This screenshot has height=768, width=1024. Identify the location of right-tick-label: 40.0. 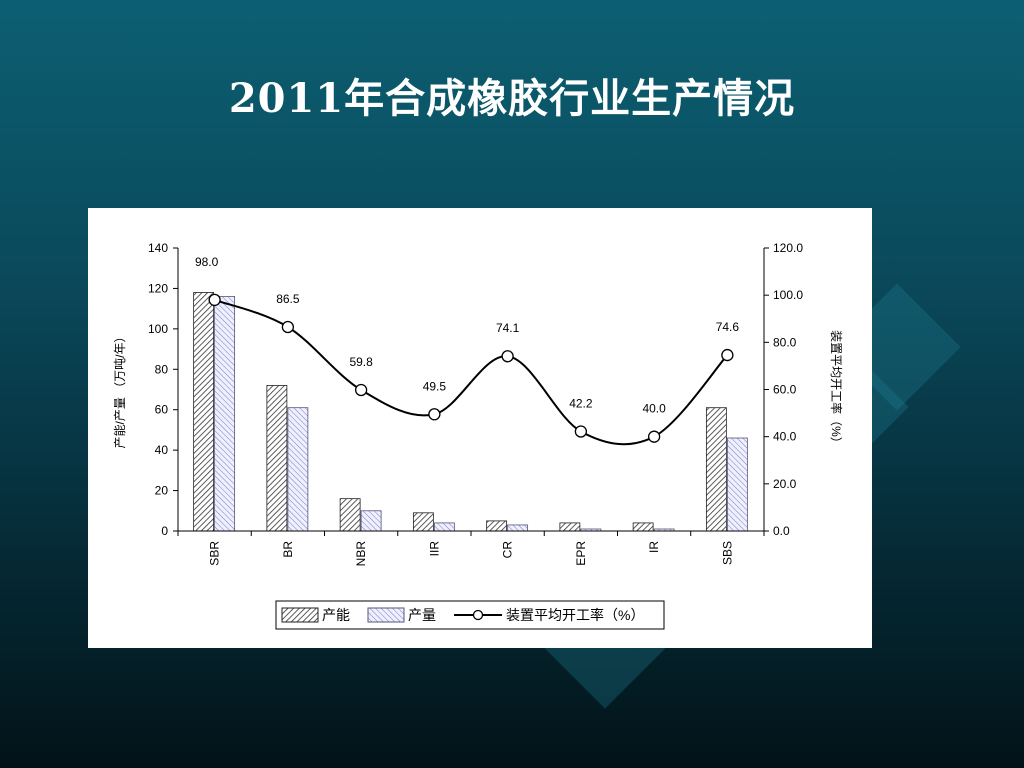
(785, 437).